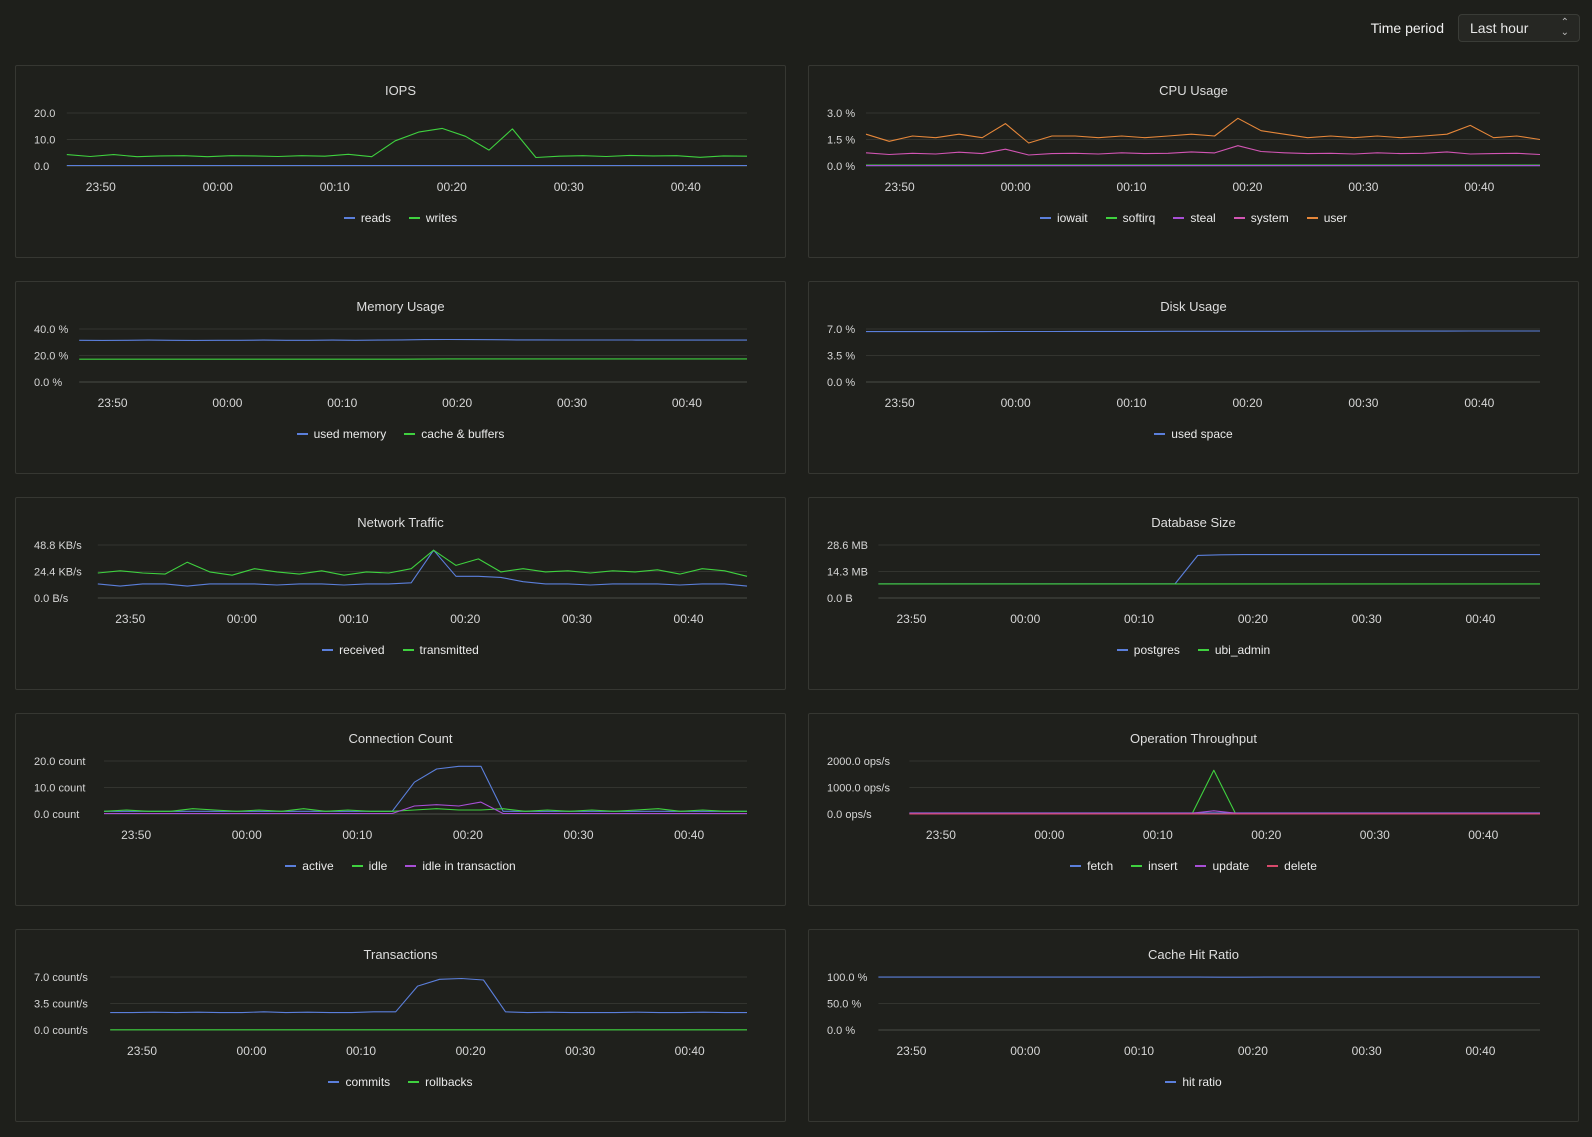  What do you see at coordinates (422, 568) in the screenshot?
I see `network-traffic-series-received-line` at bounding box center [422, 568].